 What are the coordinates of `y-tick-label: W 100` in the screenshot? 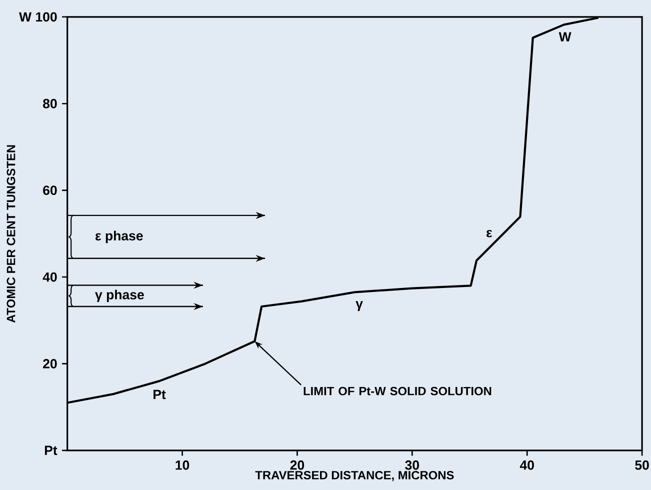 It's located at (38, 17).